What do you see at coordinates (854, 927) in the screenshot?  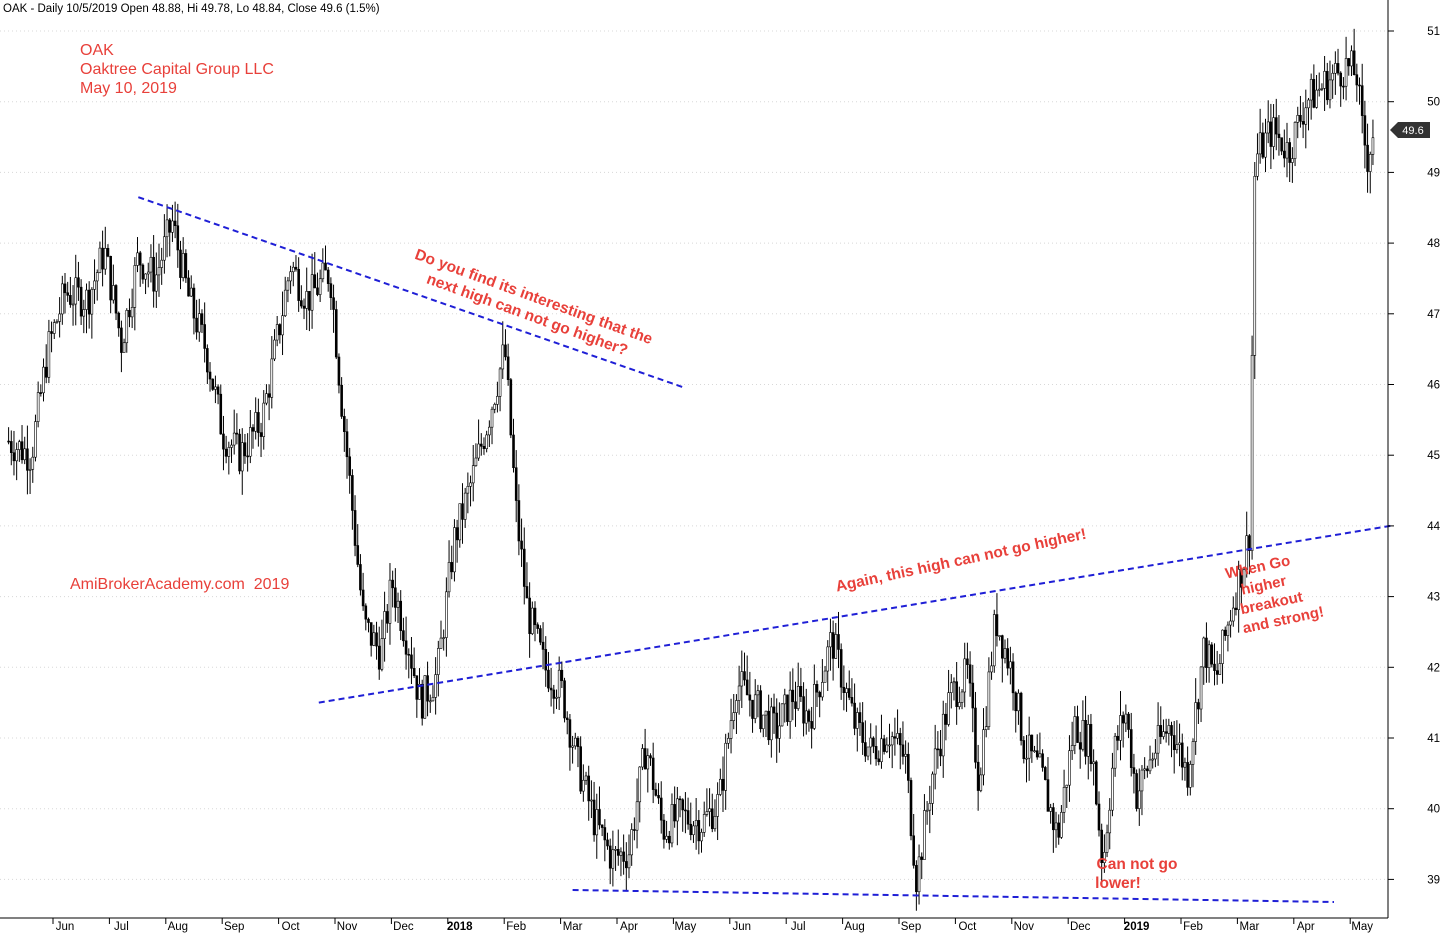 I see `x-tick-label: Aug` at bounding box center [854, 927].